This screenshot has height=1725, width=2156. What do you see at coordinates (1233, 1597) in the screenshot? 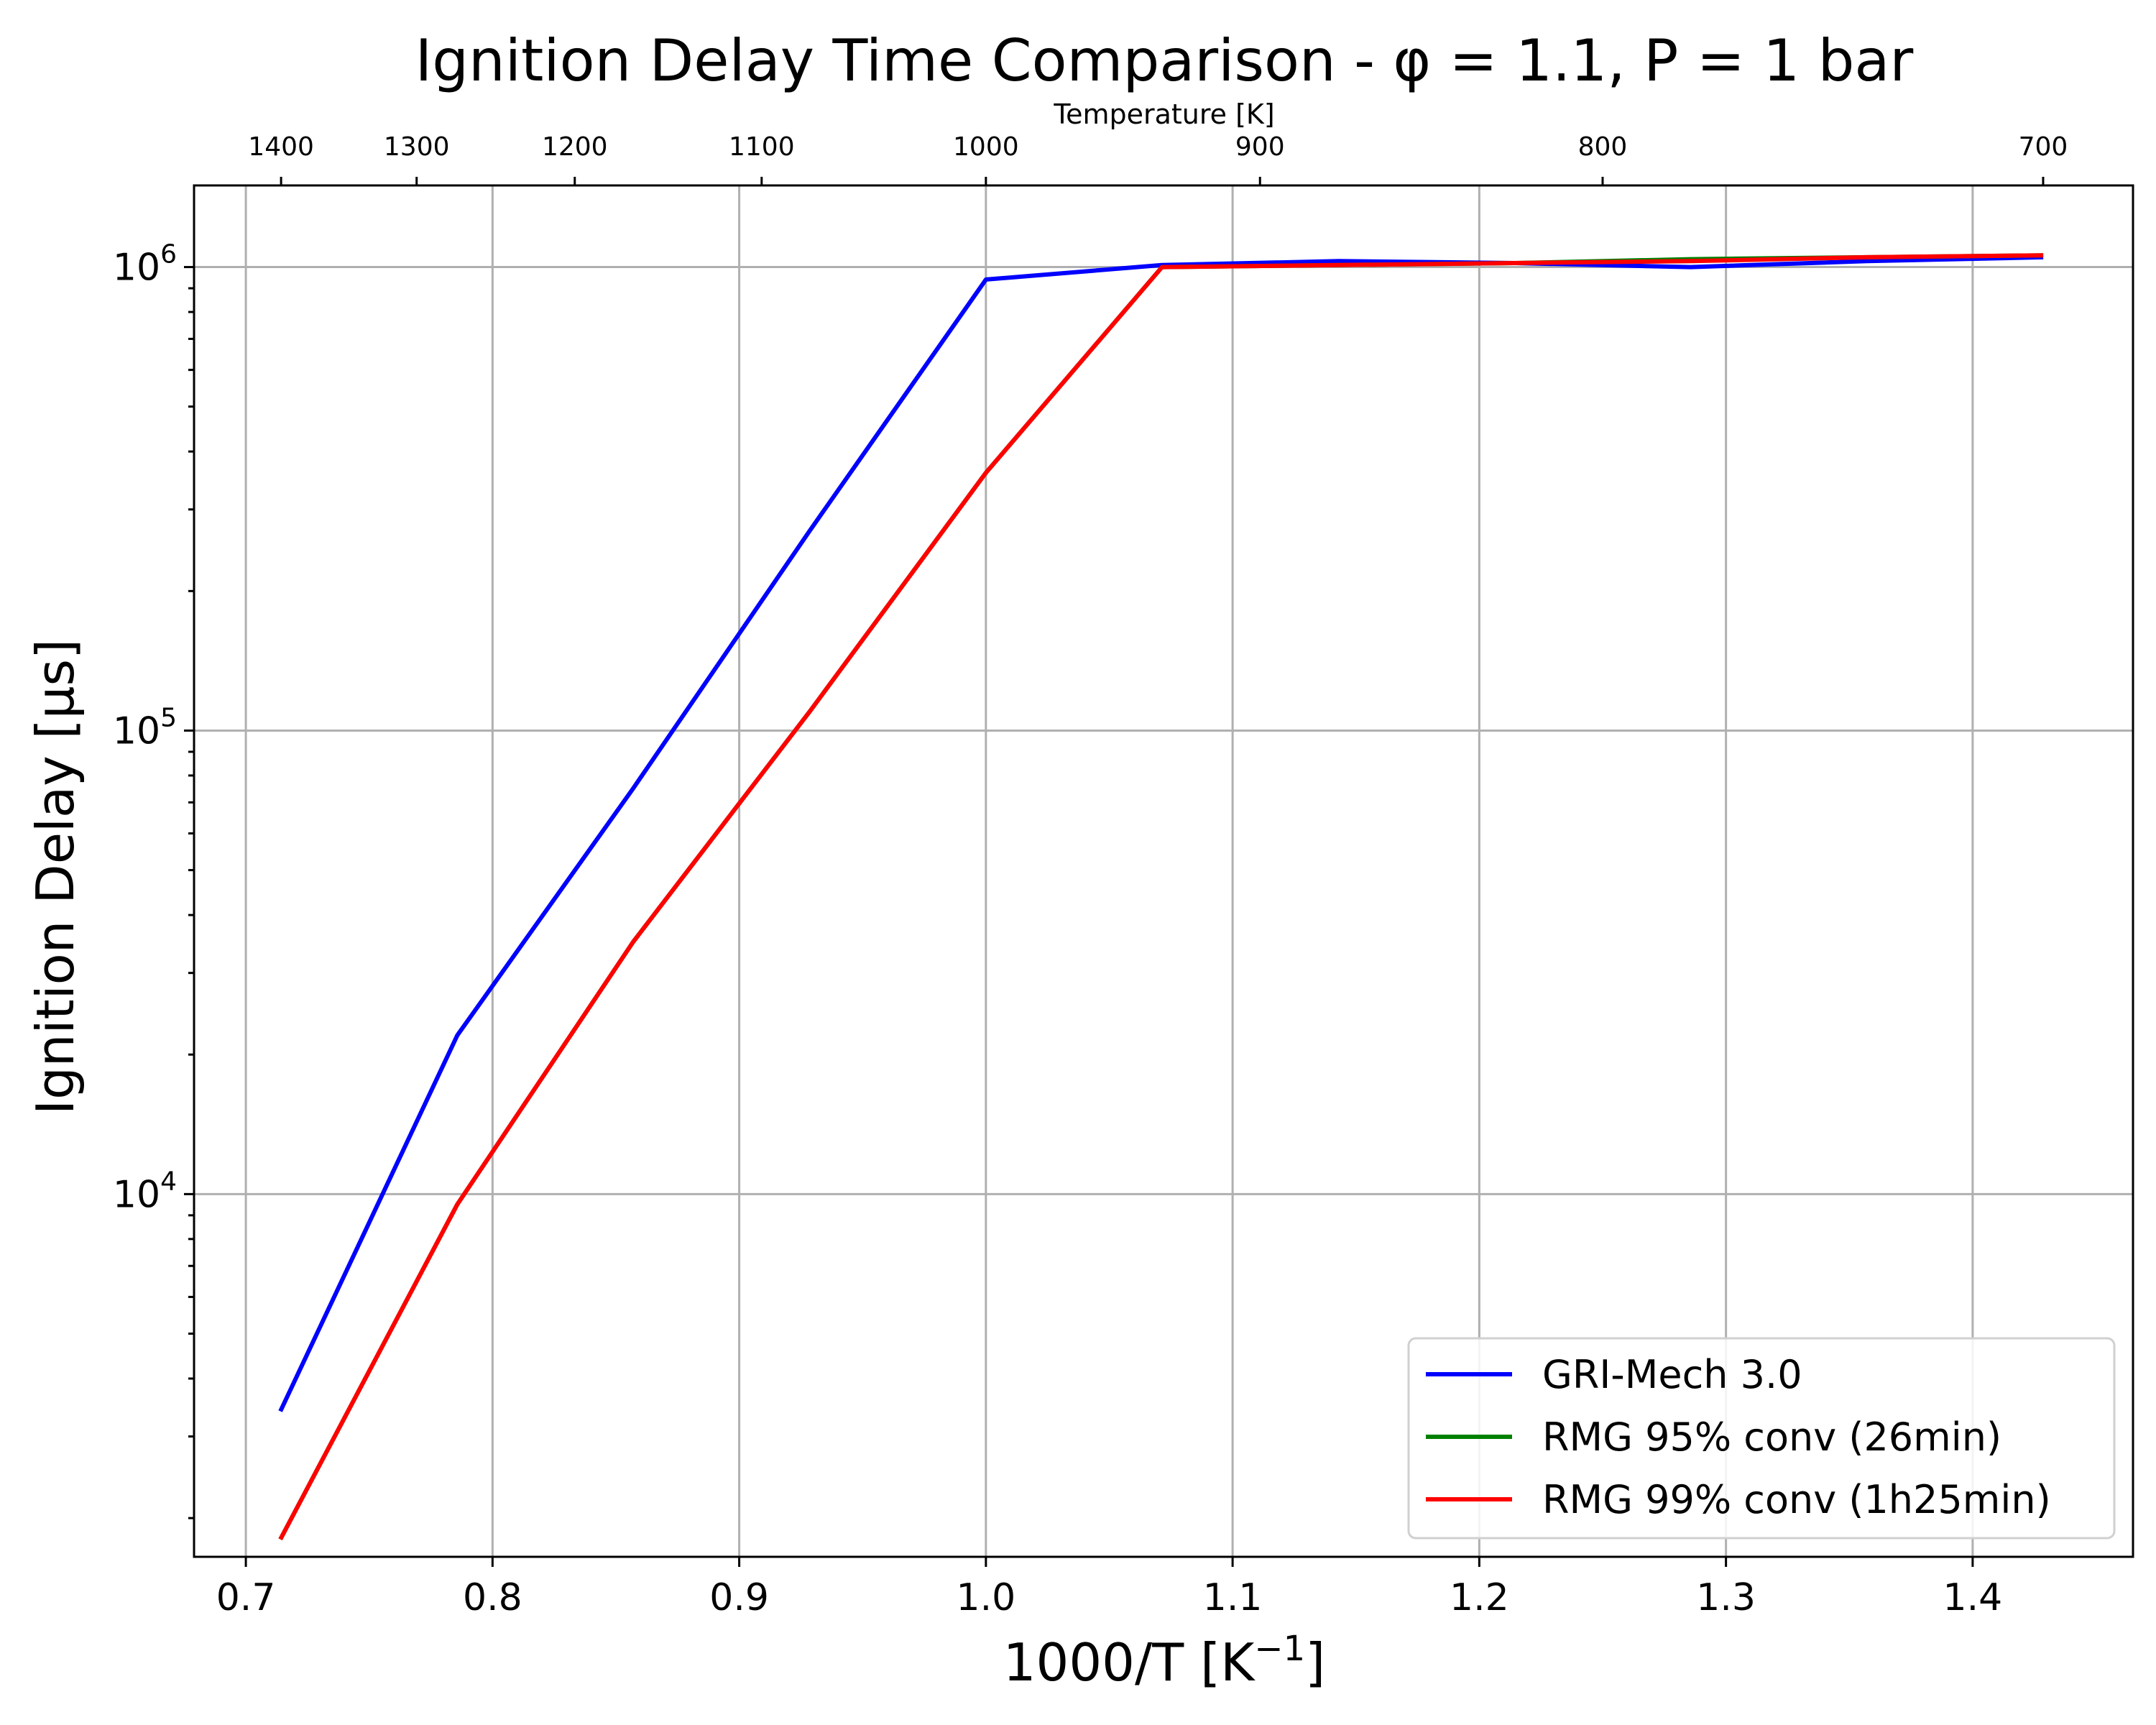
I see `x-tick-label: 1.1` at bounding box center [1233, 1597].